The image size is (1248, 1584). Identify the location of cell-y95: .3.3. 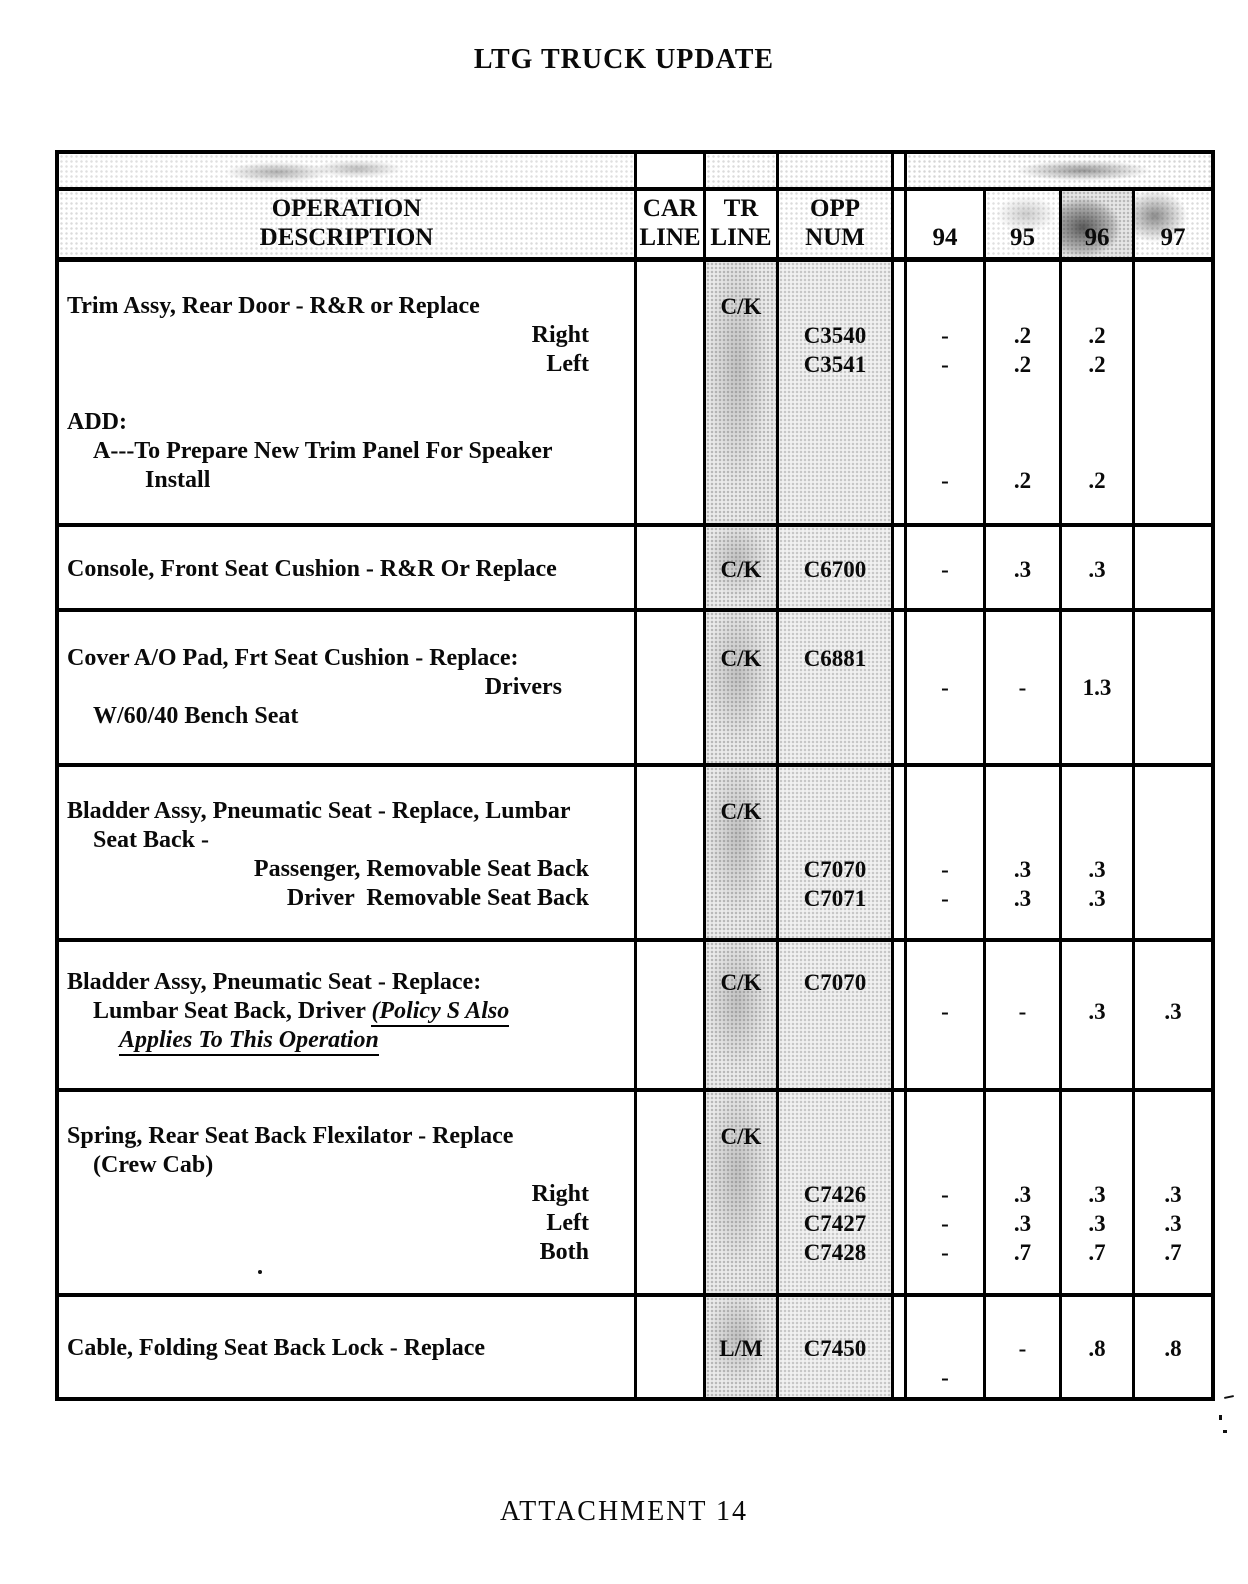
(1021, 852).